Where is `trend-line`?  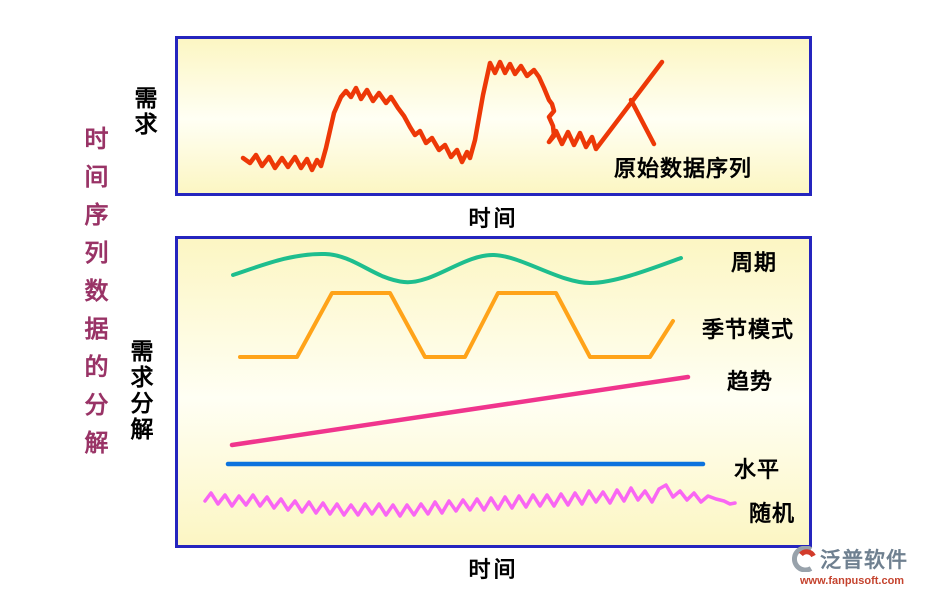 trend-line is located at coordinates (460, 411).